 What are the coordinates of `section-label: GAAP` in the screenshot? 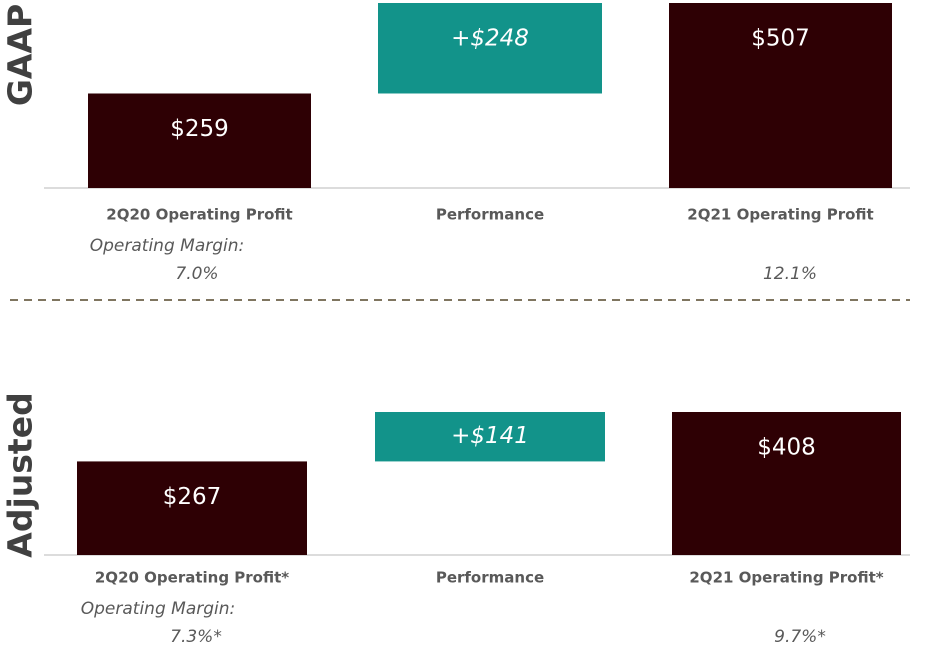 It's located at (20, 55).